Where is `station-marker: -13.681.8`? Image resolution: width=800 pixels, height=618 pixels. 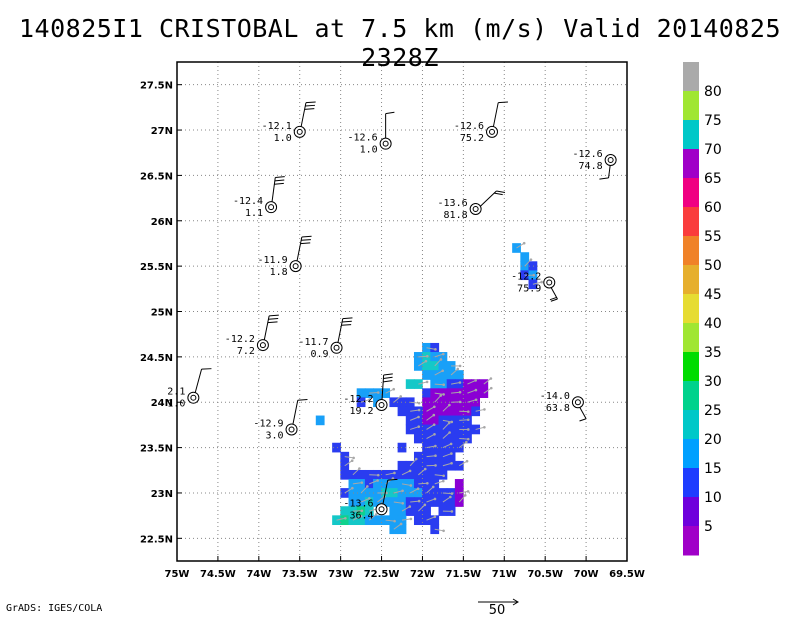
station-marker: -13.681.8 is located at coordinates (472, 205).